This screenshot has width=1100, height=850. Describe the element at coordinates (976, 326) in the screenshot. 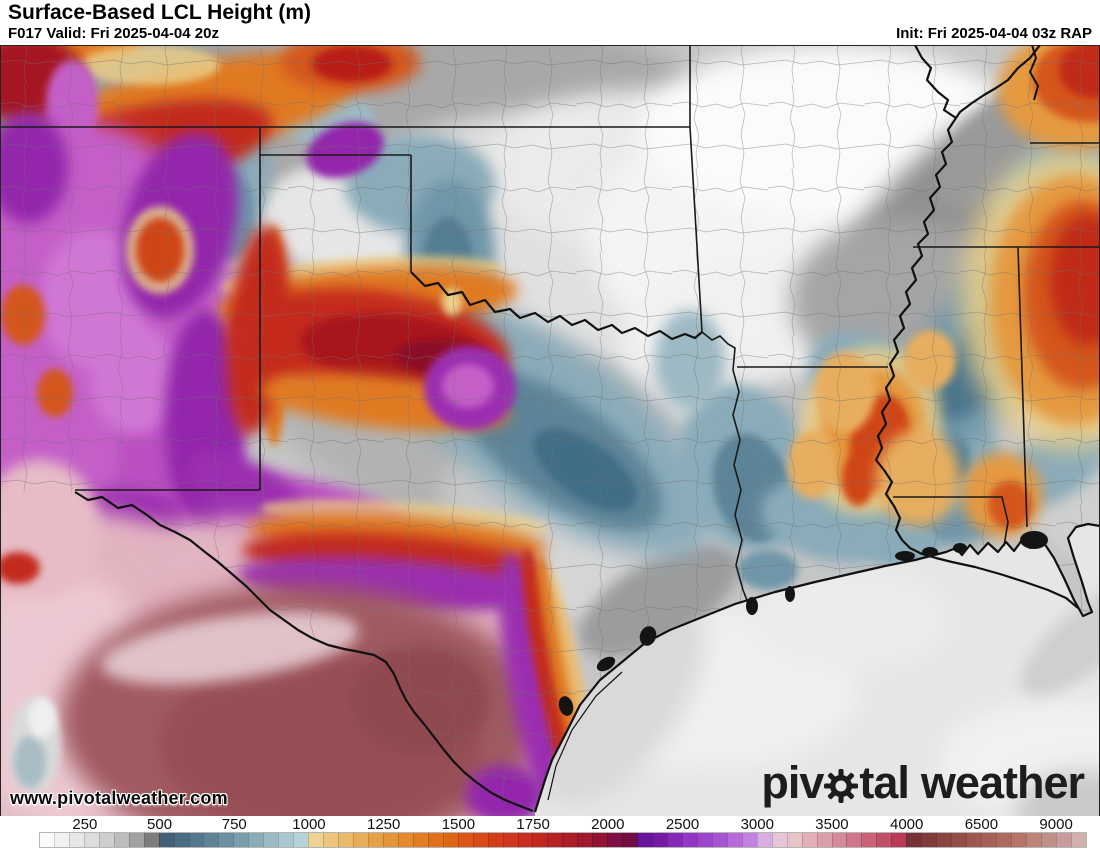

I see `mississippi-river` at that location.